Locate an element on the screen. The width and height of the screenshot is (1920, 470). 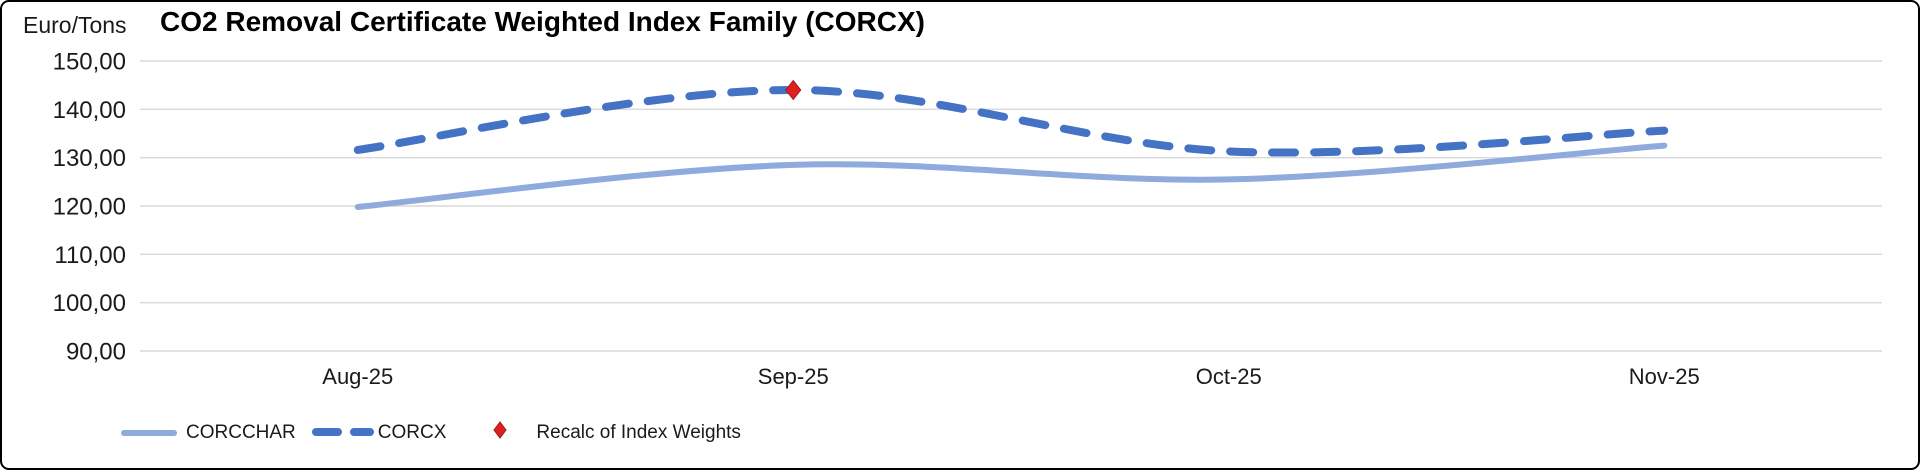
legend: CORCCHAR CORCX Recalc of Index Weights is located at coordinates (430, 433).